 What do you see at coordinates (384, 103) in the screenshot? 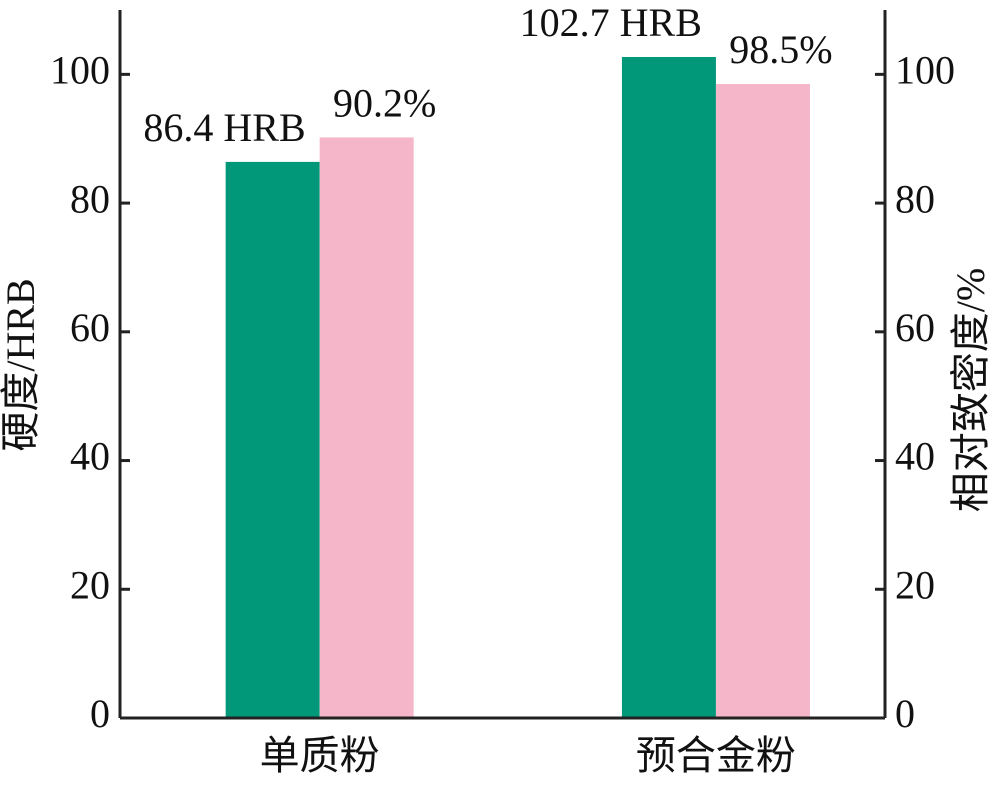
I see `value-label: 90.2%` at bounding box center [384, 103].